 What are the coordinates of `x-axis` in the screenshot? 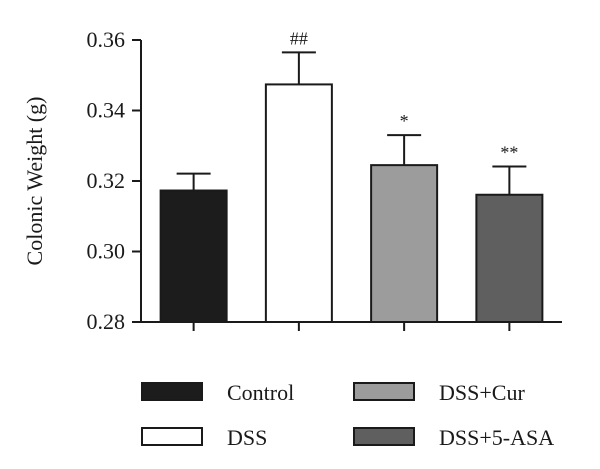 It's located at (351, 326).